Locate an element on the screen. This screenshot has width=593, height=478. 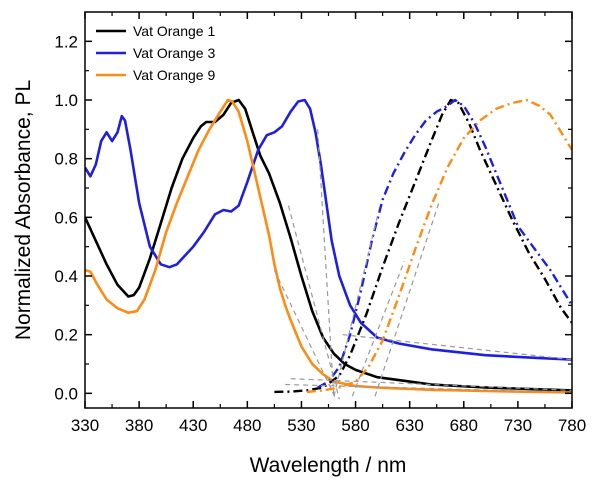
legend: Vat Orange 1 Vat Orange 3 Vat Orange 9 is located at coordinates (155, 53).